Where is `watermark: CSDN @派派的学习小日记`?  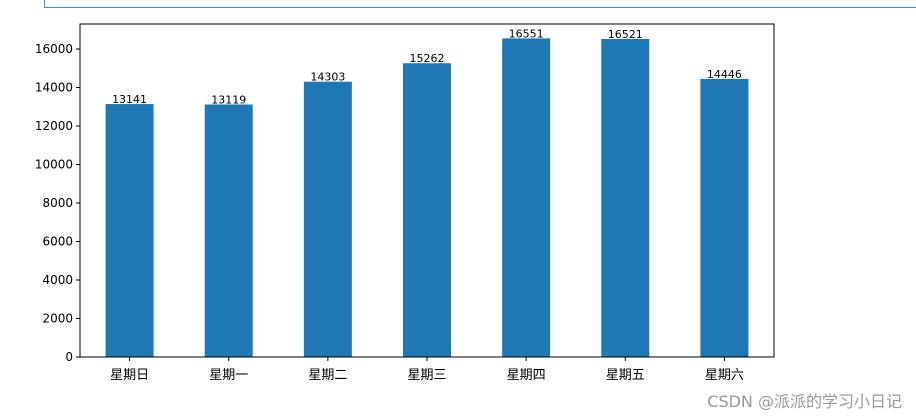
watermark: CSDN @派派的学习小日记 is located at coordinates (804, 401).